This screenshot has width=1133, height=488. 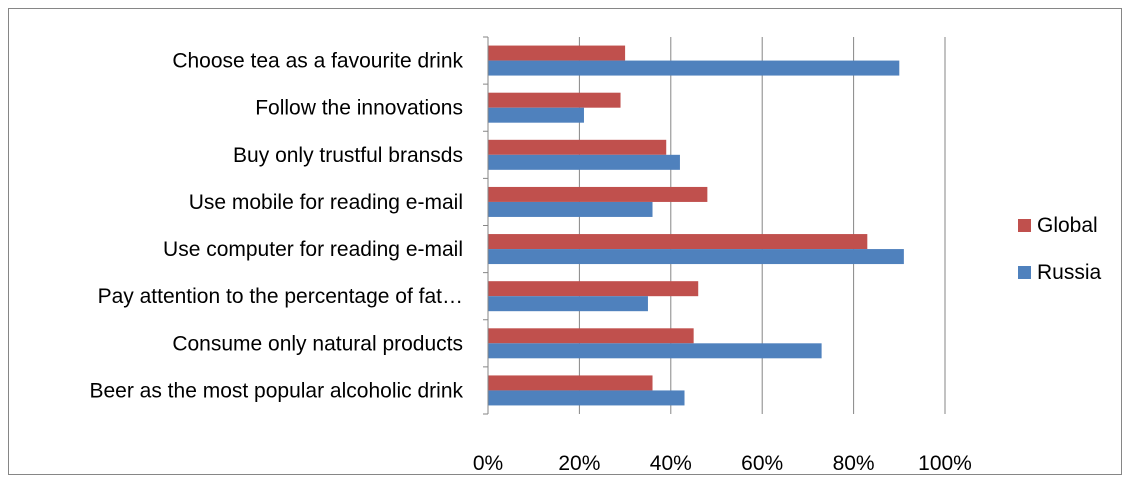 I want to click on category-label: Choose tea as a favourite drink, so click(x=317, y=61).